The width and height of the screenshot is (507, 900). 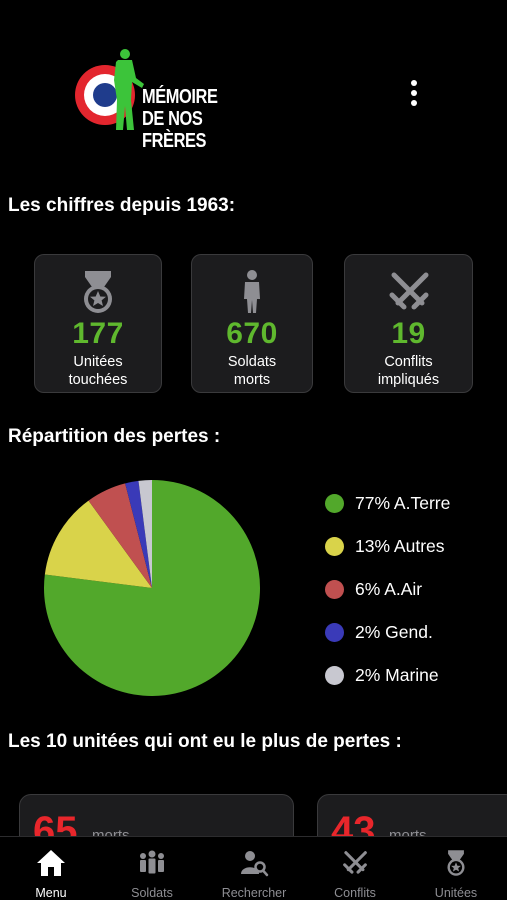 I want to click on losses-section-title: Répartition des pertes :, so click(x=114, y=436).